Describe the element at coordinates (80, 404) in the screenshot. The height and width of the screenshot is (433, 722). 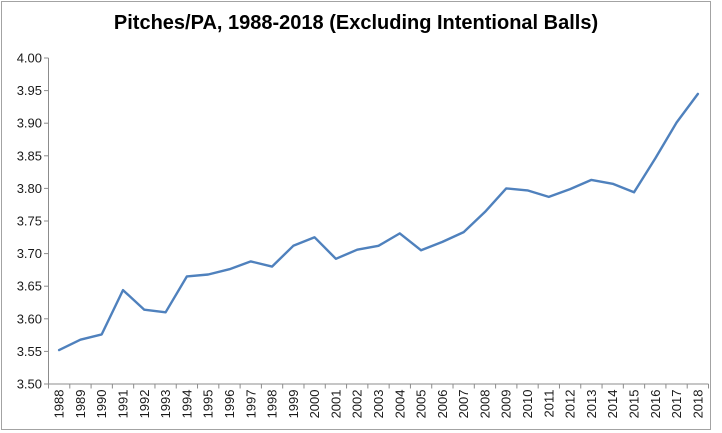
I see `x-axis-tick-label: 1989` at that location.